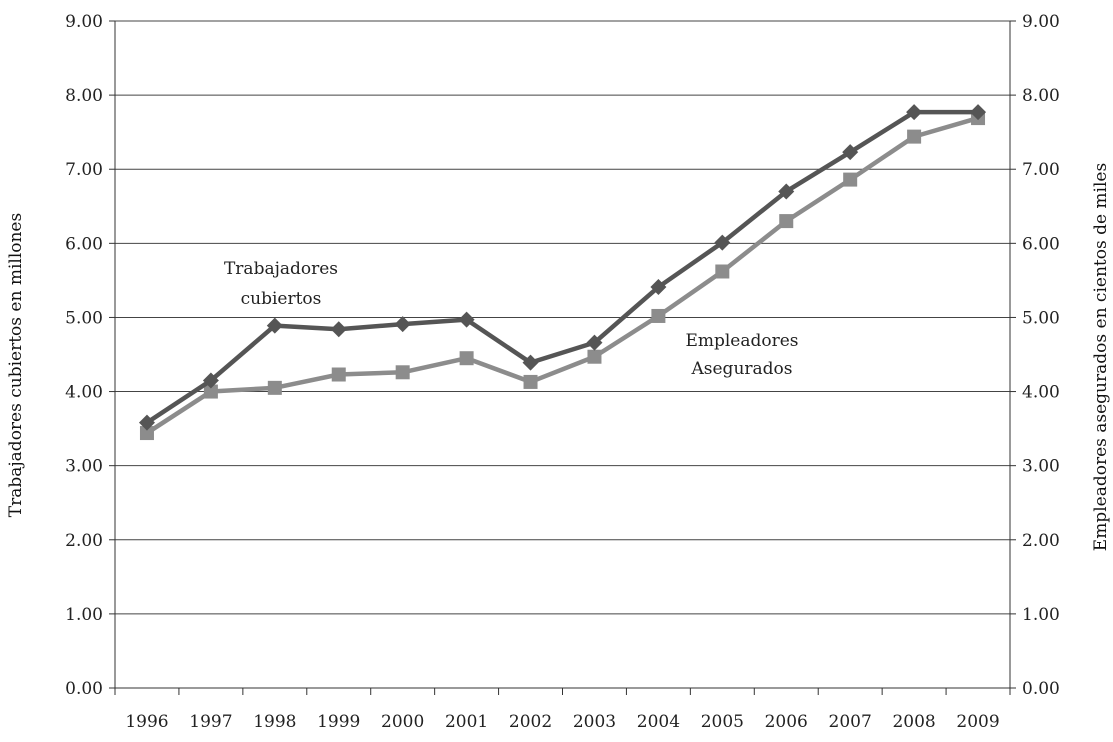  I want to click on x-tick-label: 1997, so click(210, 722).